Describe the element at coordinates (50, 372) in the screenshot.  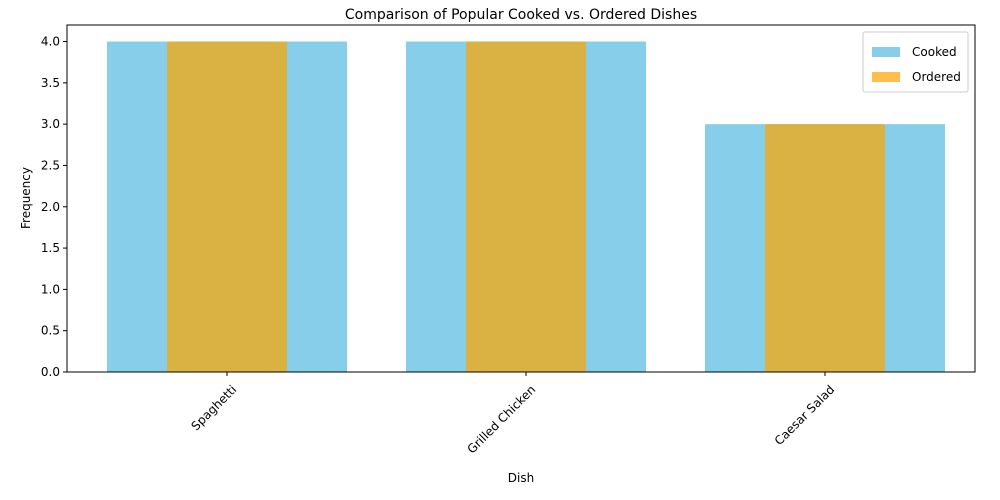
I see `y-tick-label: 0.0` at that location.